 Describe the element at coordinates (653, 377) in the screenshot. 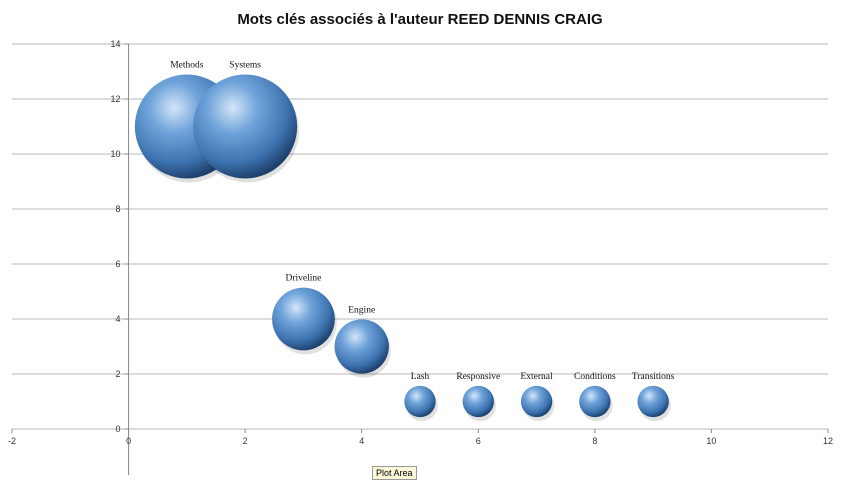

I see `bubble-label: Transitions` at that location.